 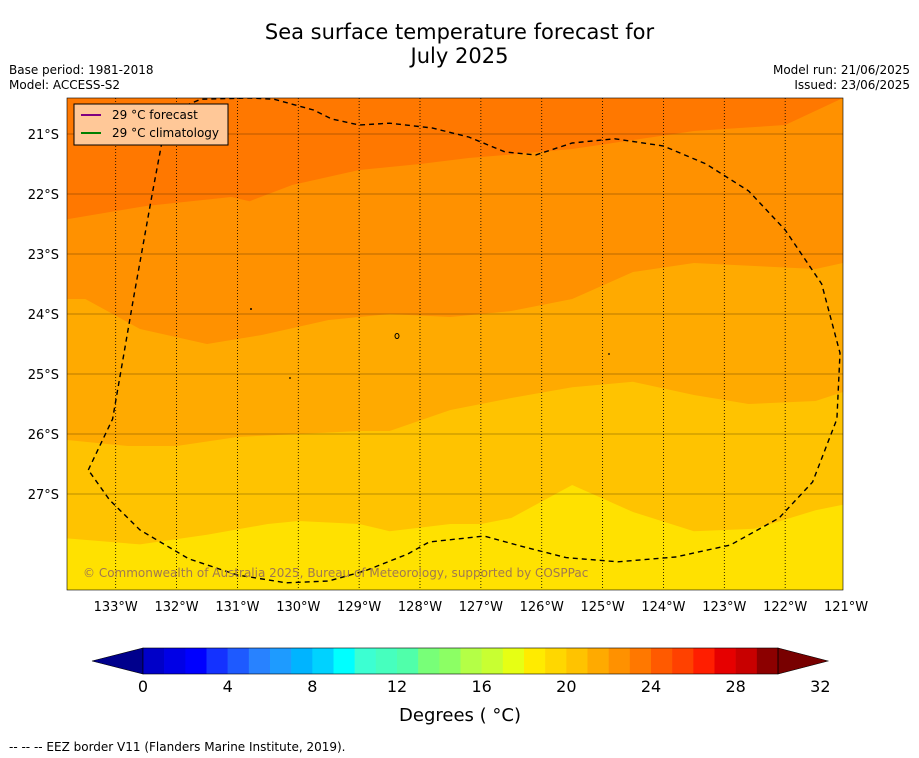 I want to click on y-axis-ticks: 21°S 22°S 23°S 24°S 25°S 26°S 27°S, so click(x=43, y=315).